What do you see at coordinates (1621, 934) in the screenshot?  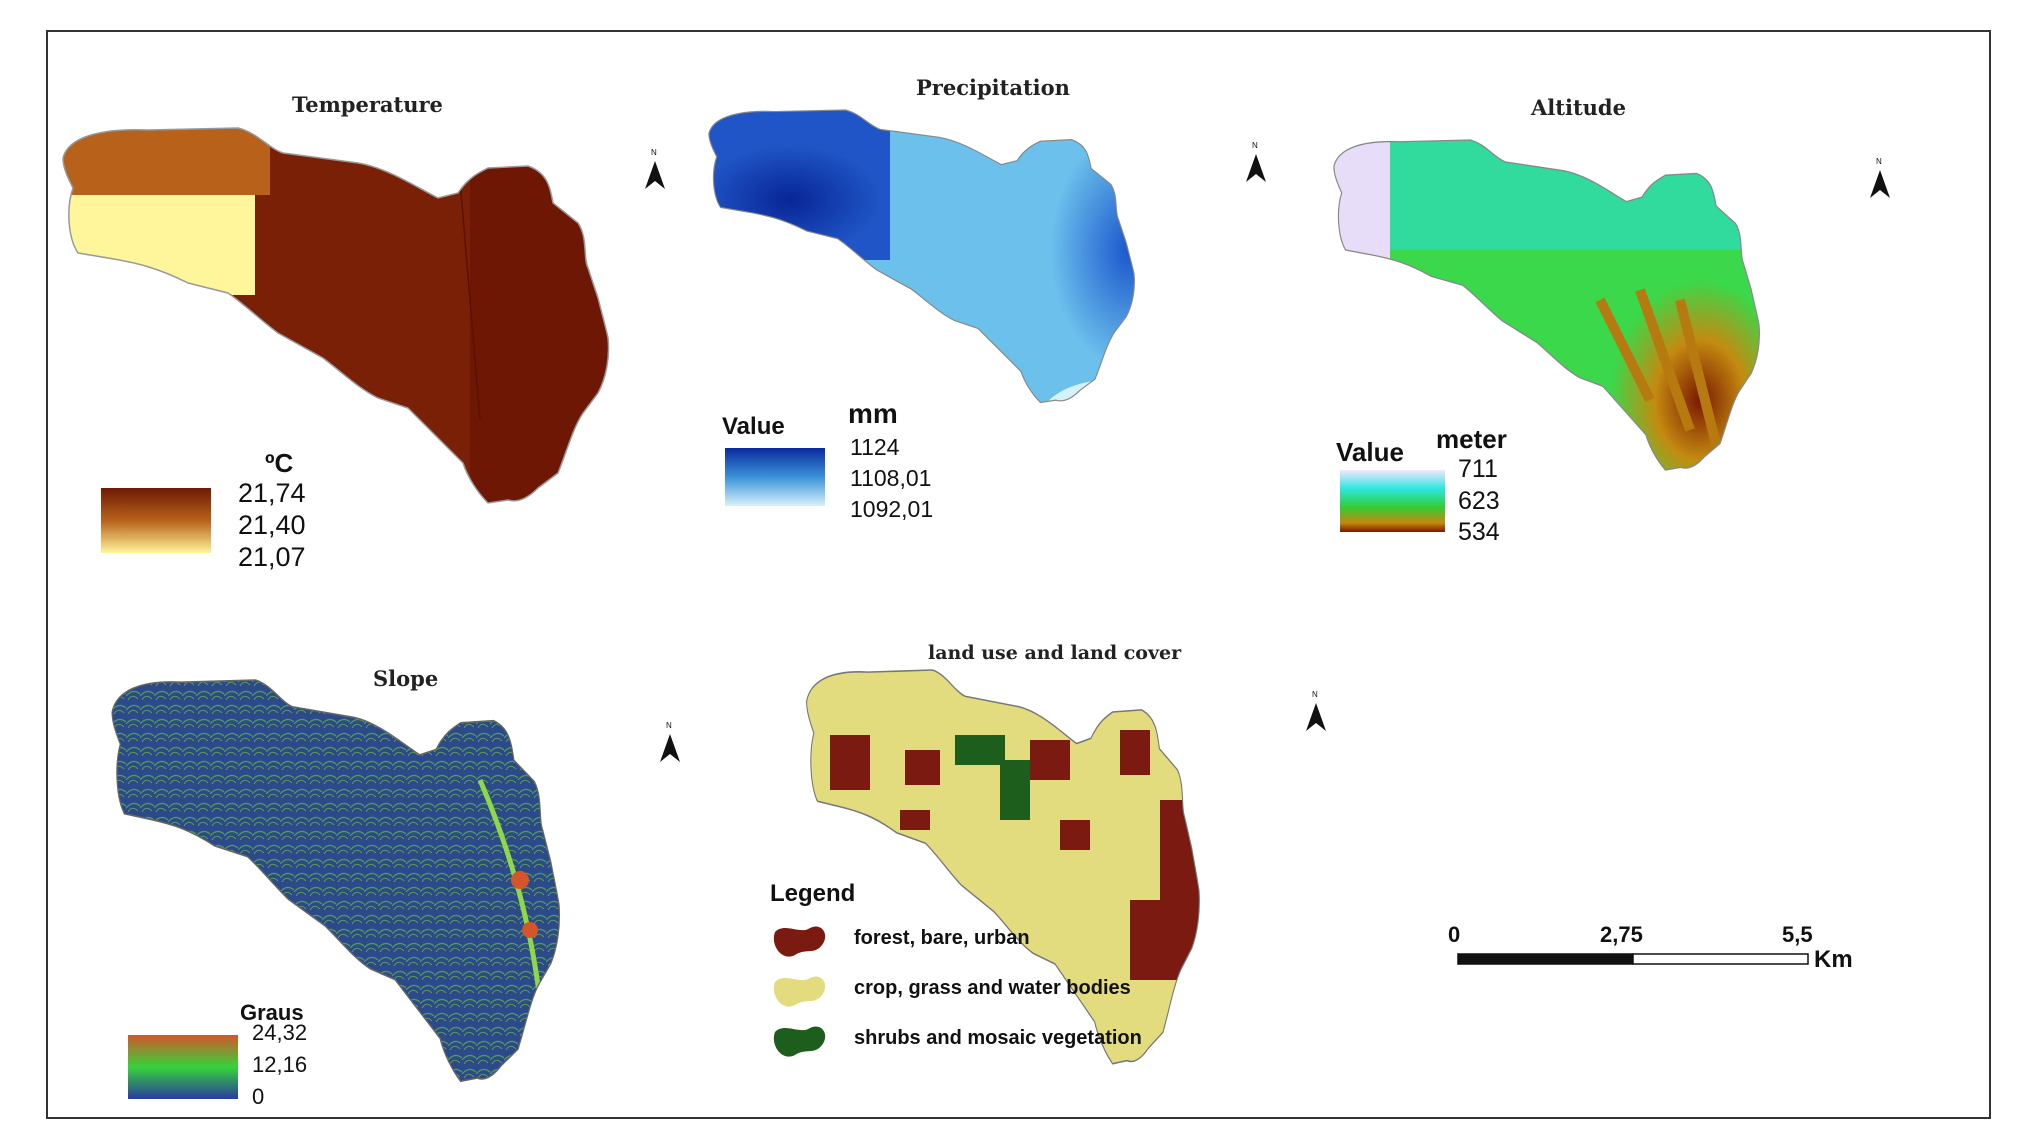 I see `scale-tick-mid: 2,75` at bounding box center [1621, 934].